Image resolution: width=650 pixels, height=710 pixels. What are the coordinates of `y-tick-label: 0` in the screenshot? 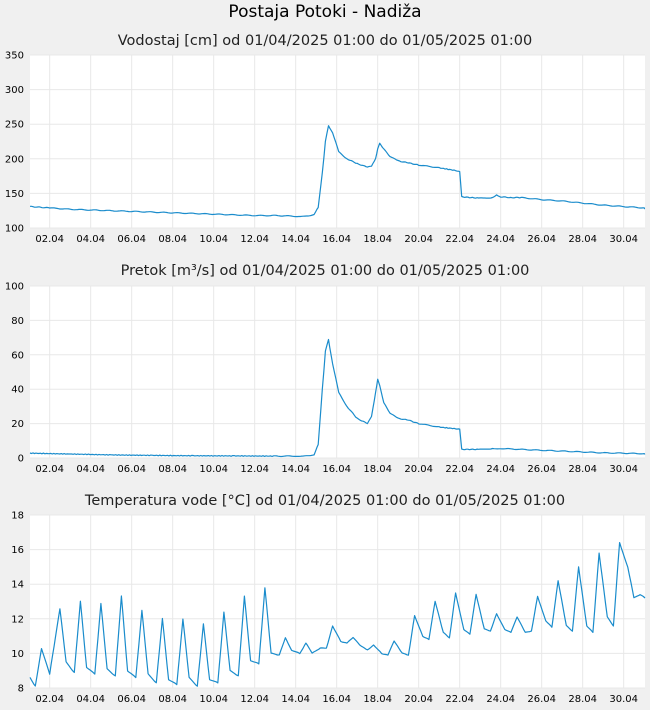 It's located at (21, 459).